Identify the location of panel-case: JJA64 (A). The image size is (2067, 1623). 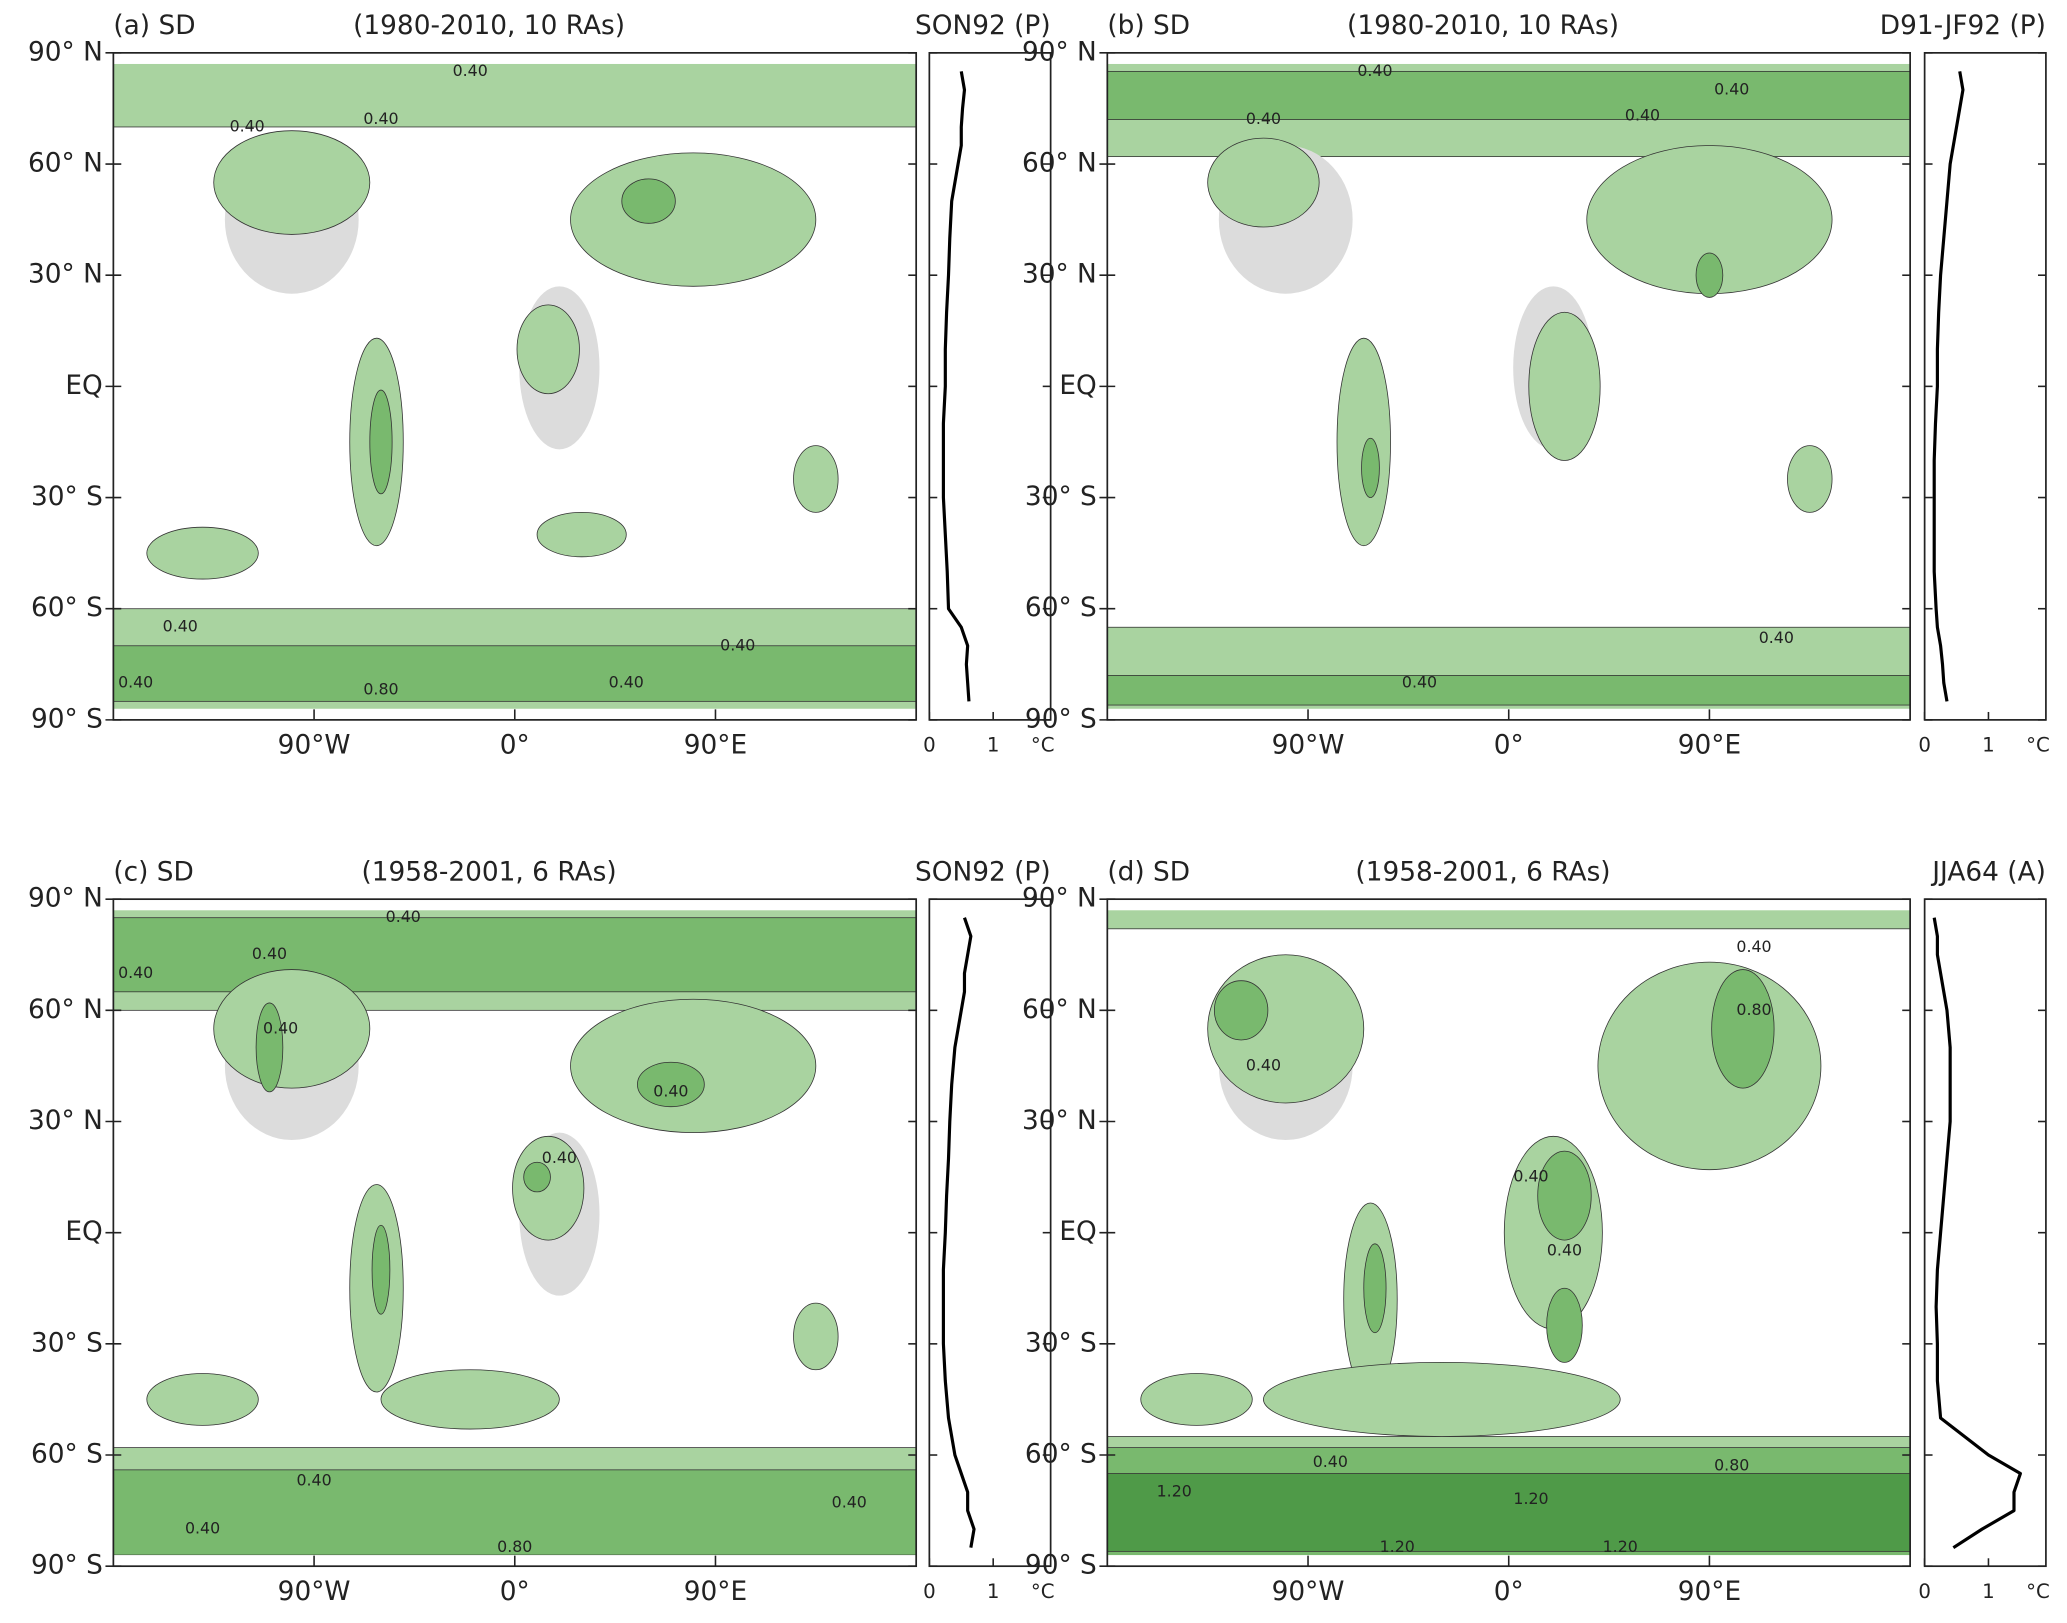
(1988, 872).